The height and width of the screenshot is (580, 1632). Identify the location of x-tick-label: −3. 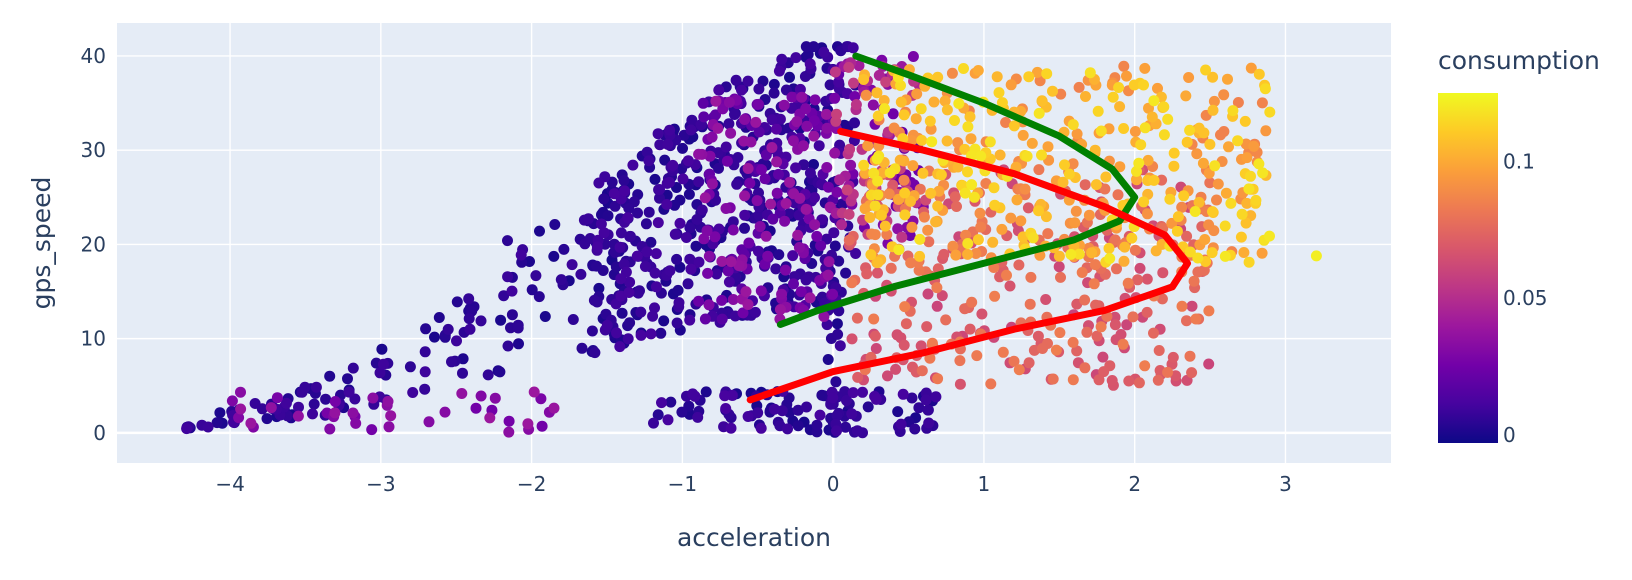
(380, 484).